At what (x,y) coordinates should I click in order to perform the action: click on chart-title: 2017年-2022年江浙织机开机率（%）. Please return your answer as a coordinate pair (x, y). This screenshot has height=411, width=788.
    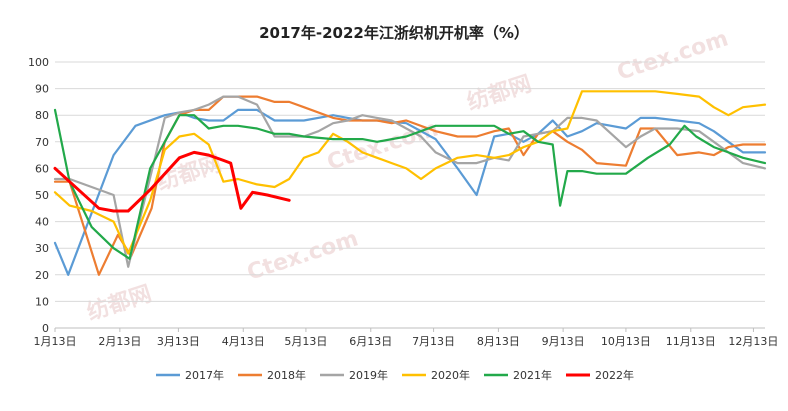
    Looking at the image, I should click on (394, 33).